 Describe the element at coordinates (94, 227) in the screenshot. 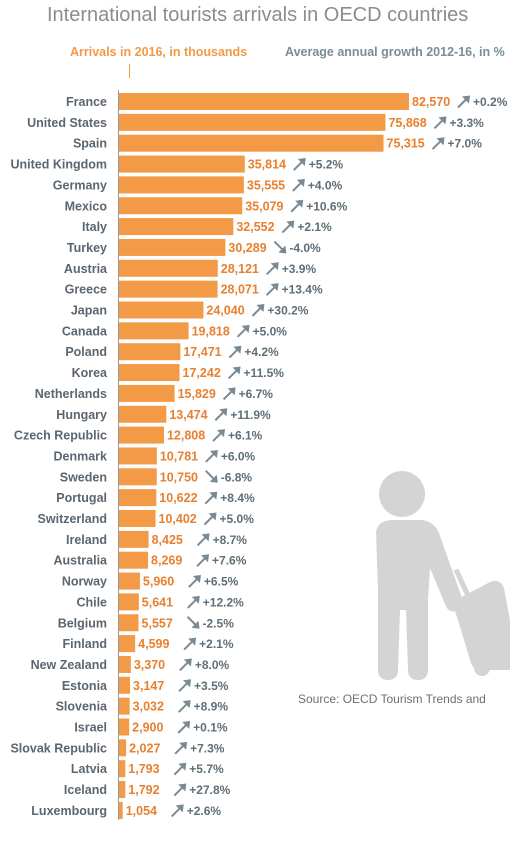

I see `category-label: Italy` at that location.